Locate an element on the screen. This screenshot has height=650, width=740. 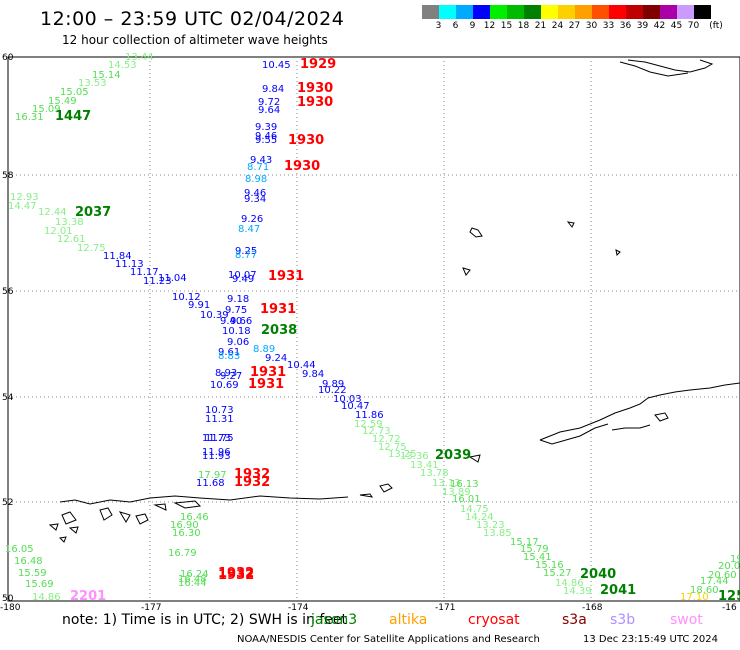
wave-height-label: 15.69 is located at coordinates (39, 584).